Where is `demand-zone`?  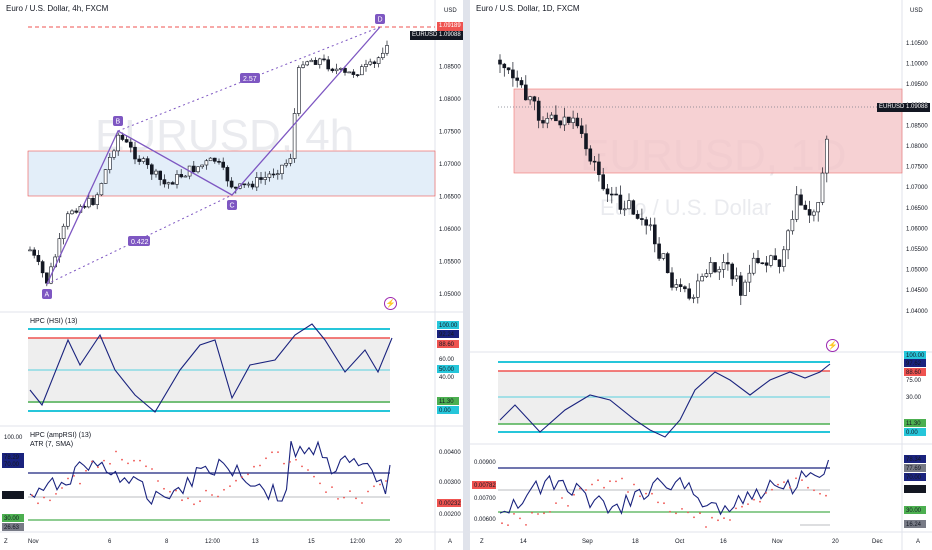 demand-zone is located at coordinates (231, 173).